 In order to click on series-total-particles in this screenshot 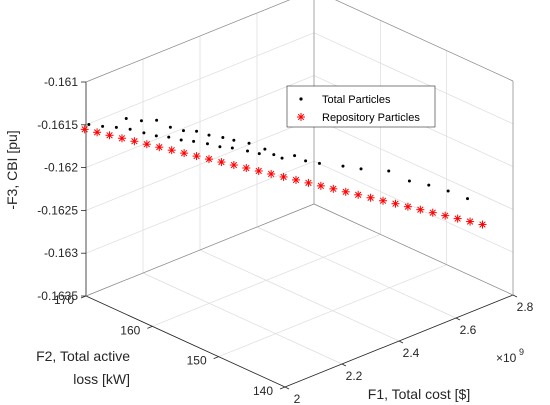, I will do `click(278, 159)`.